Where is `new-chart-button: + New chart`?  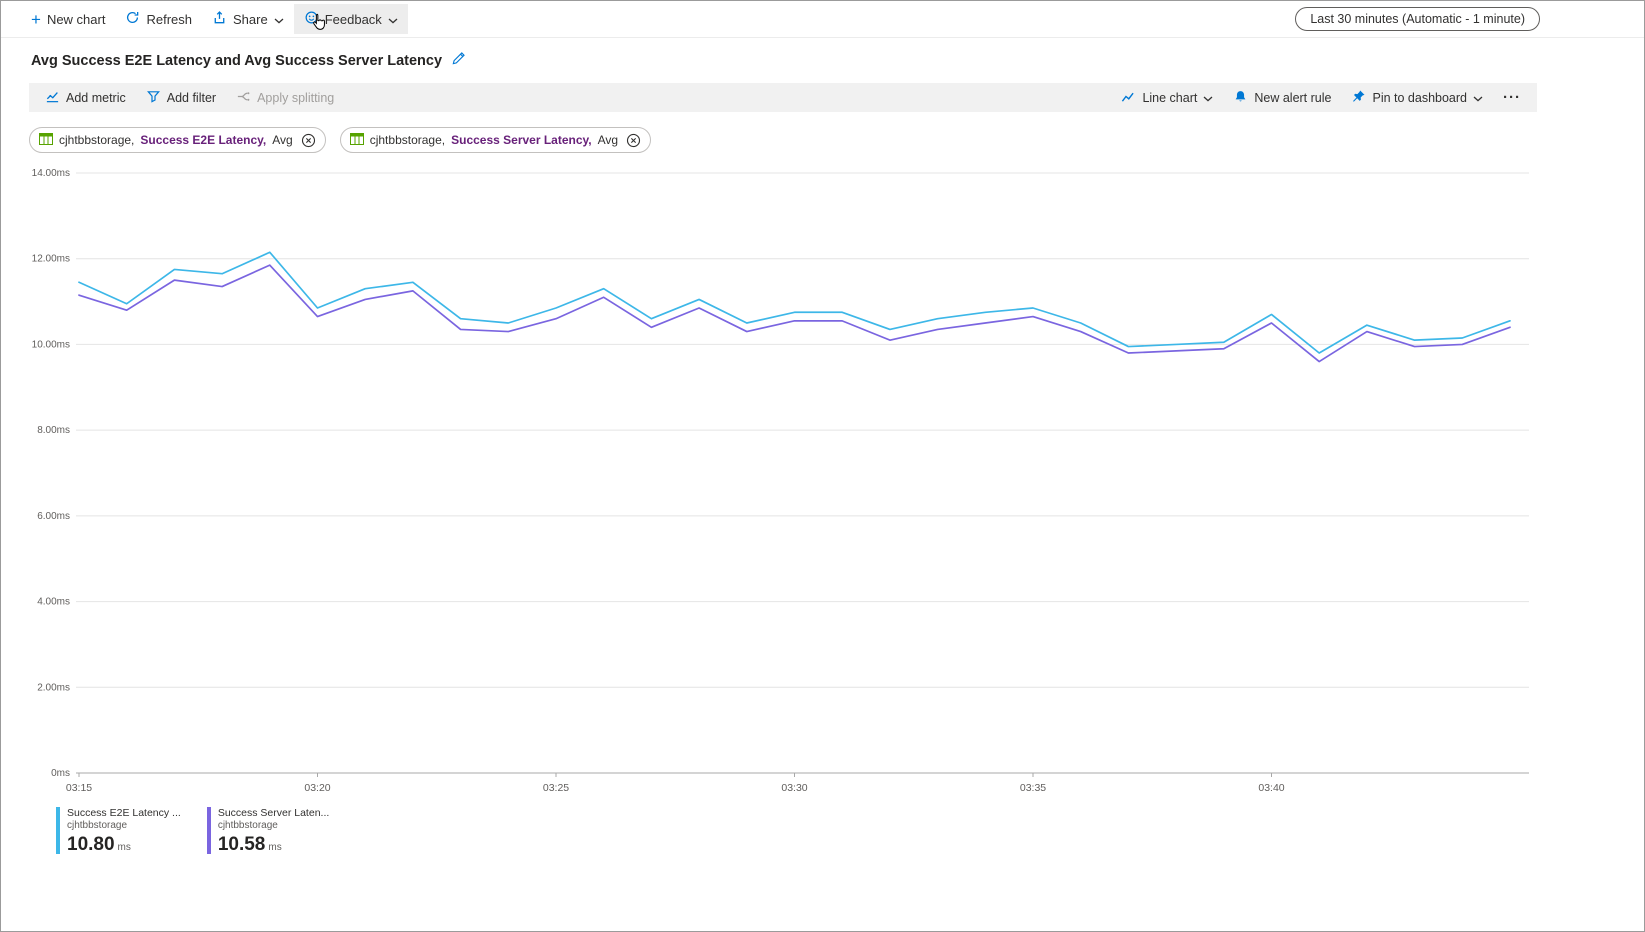
new-chart-button: + New chart is located at coordinates (68, 19).